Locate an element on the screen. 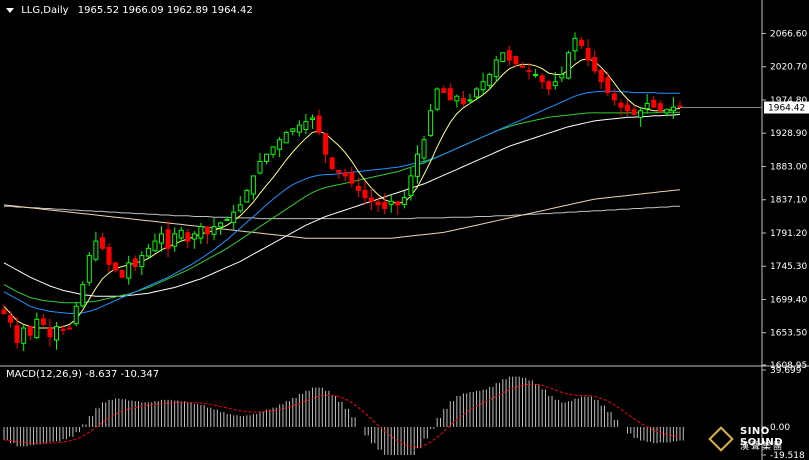 The width and height of the screenshot is (809, 460). ma-tan-line is located at coordinates (342, 214).